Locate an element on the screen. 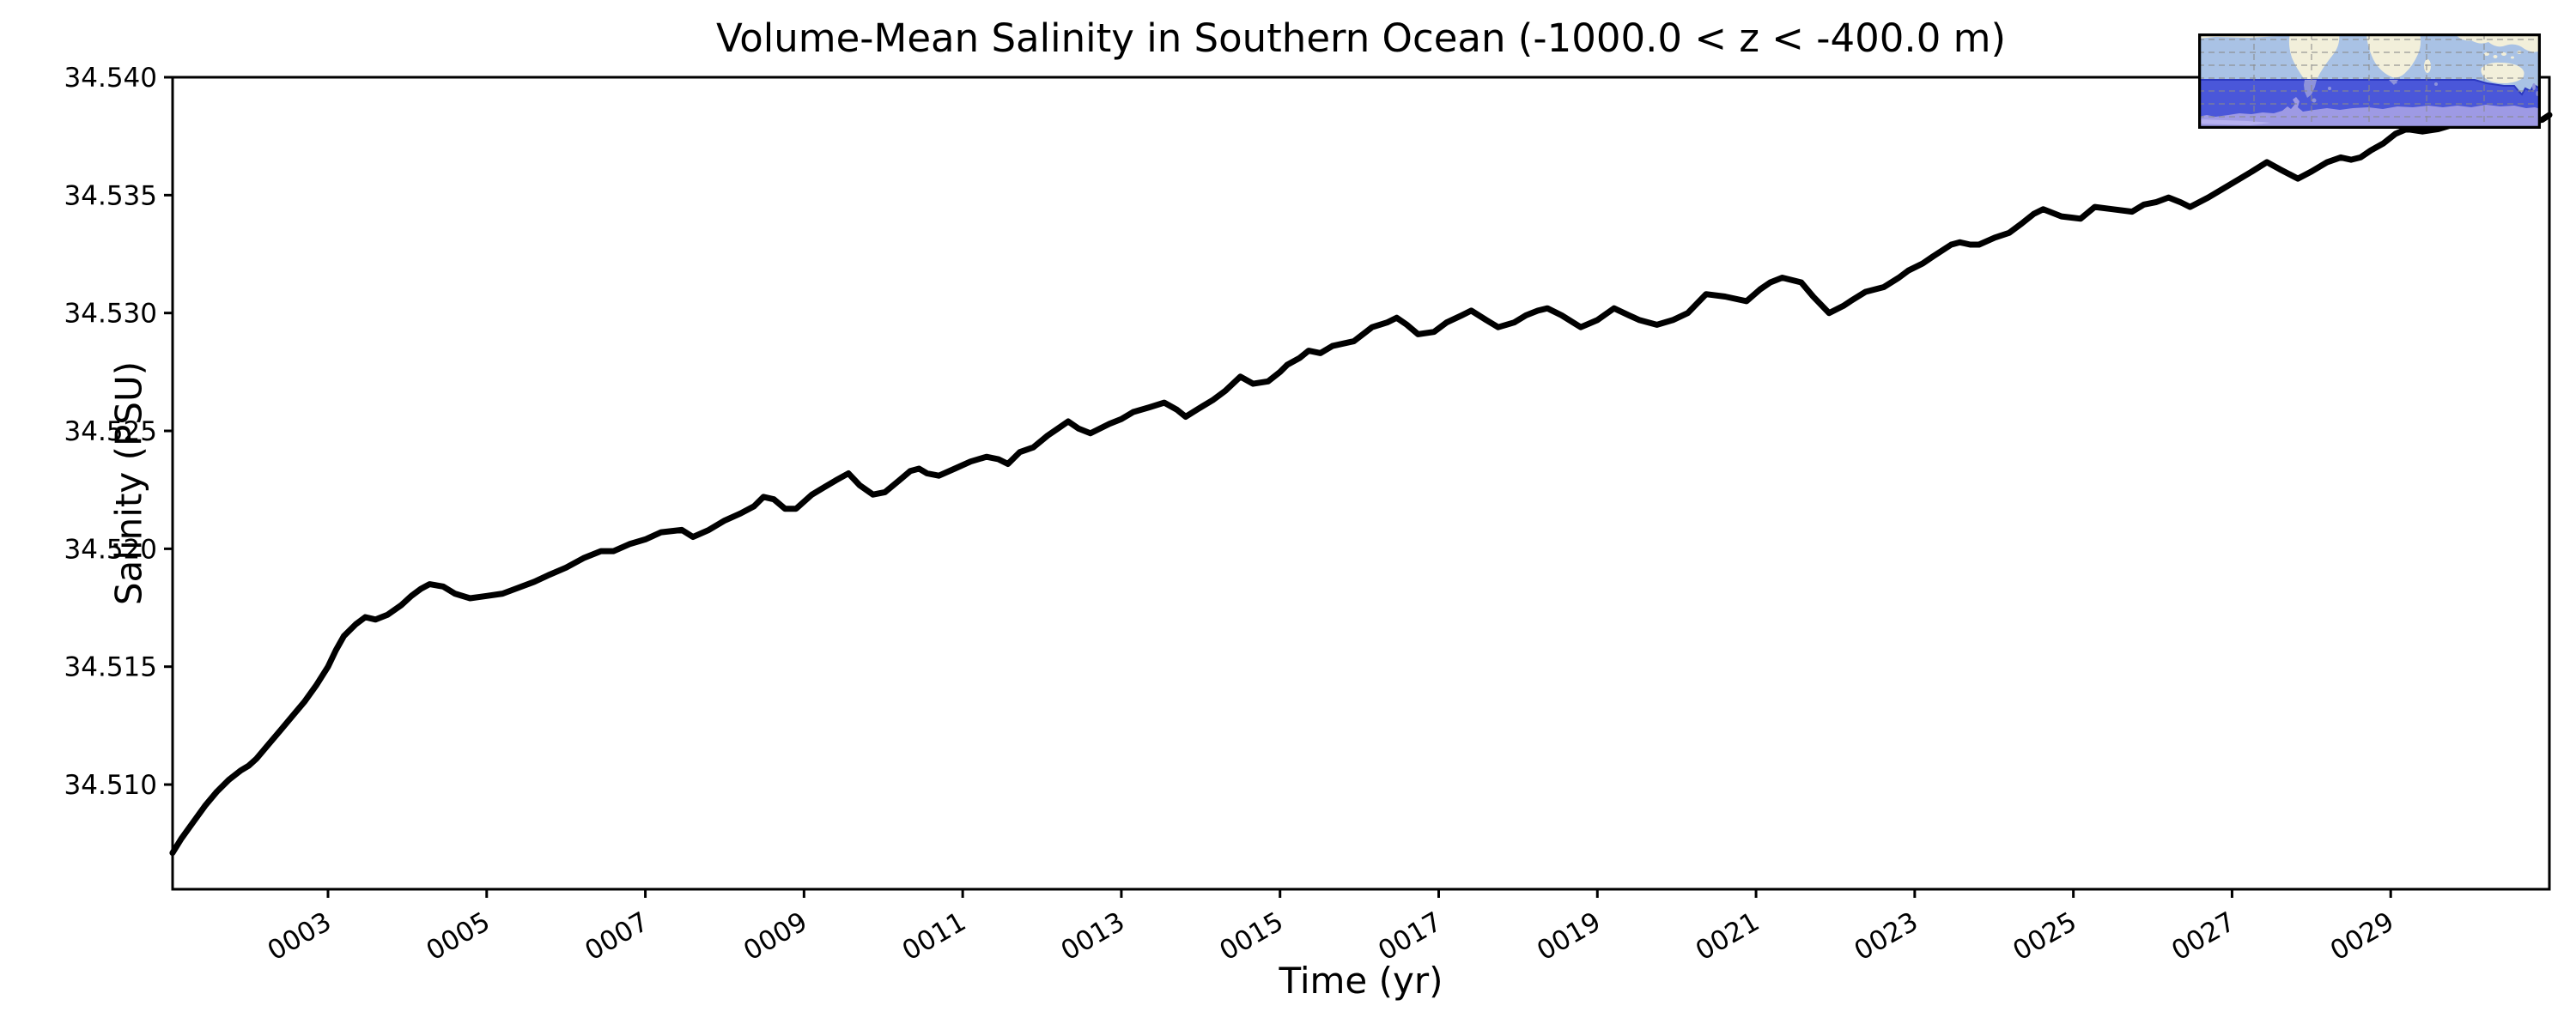 The image size is (2576, 1030). x-tick-label: 0017 is located at coordinates (1410, 936).